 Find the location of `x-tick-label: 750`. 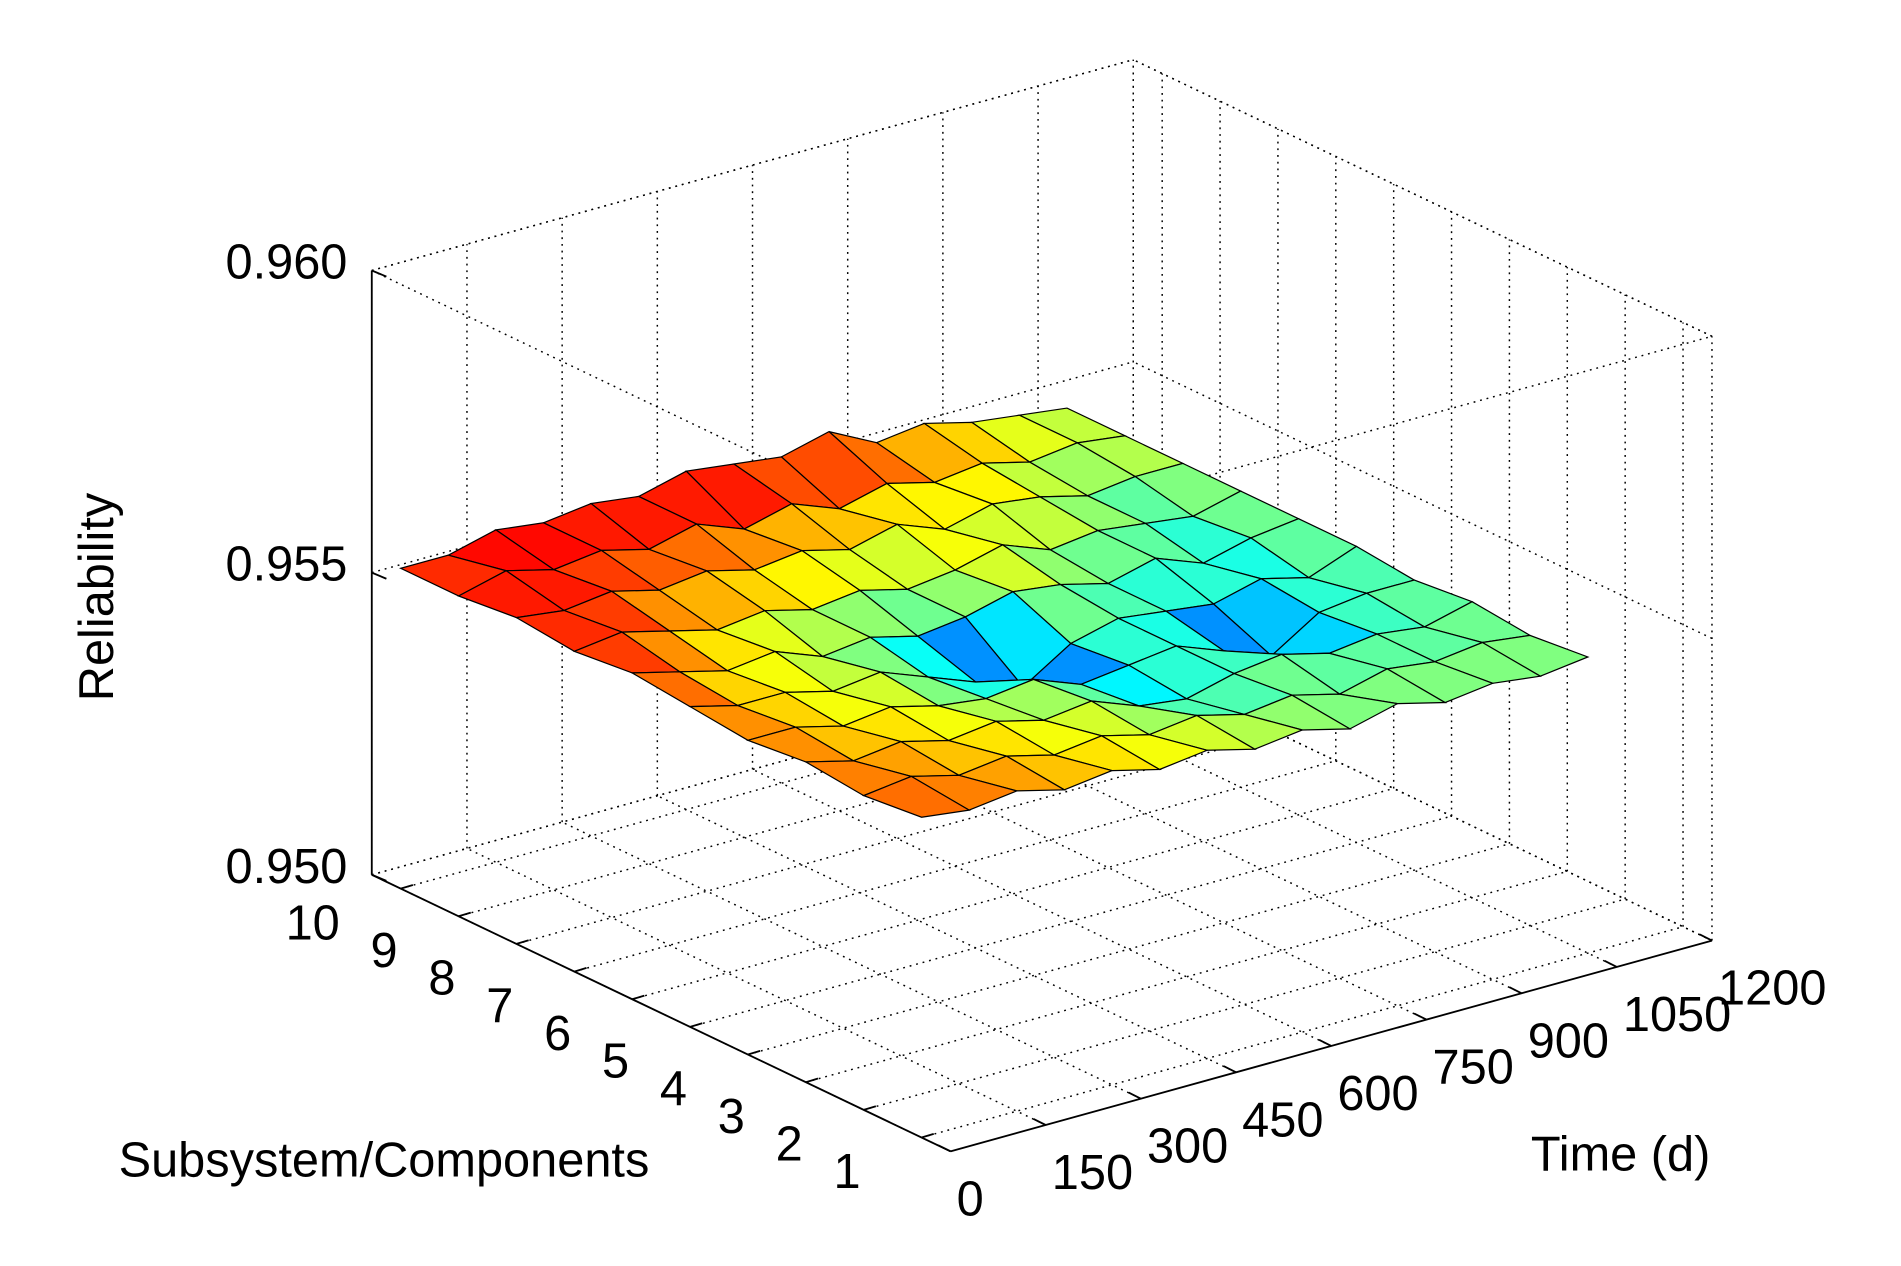

x-tick-label: 750 is located at coordinates (1473, 1068).